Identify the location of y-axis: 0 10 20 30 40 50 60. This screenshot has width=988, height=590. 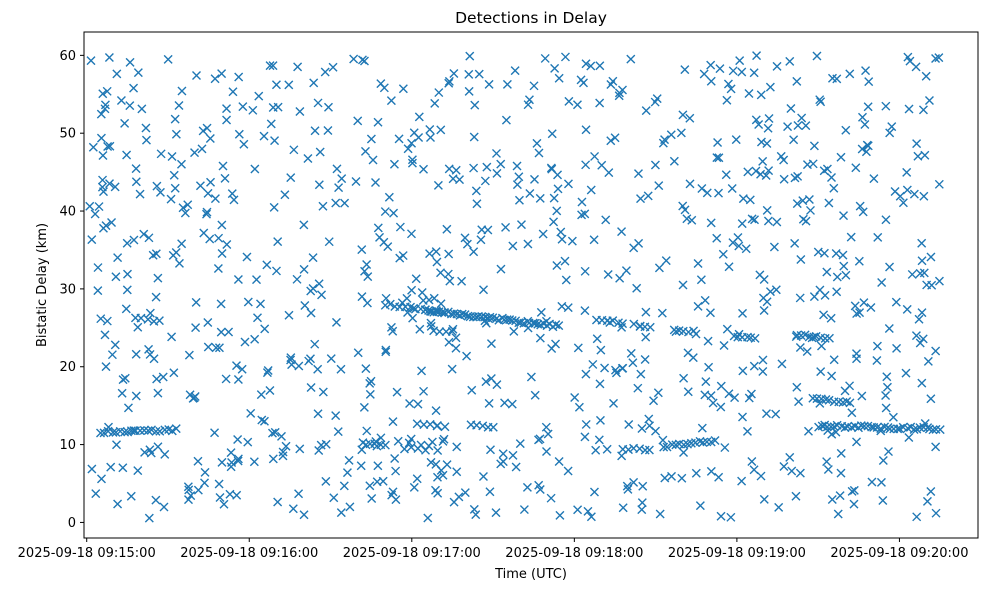
(71, 290).